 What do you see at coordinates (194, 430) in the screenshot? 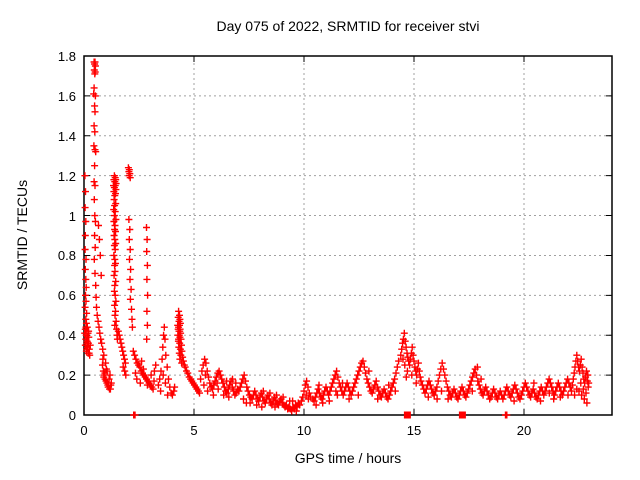
I see `x-tick-label: 5` at bounding box center [194, 430].